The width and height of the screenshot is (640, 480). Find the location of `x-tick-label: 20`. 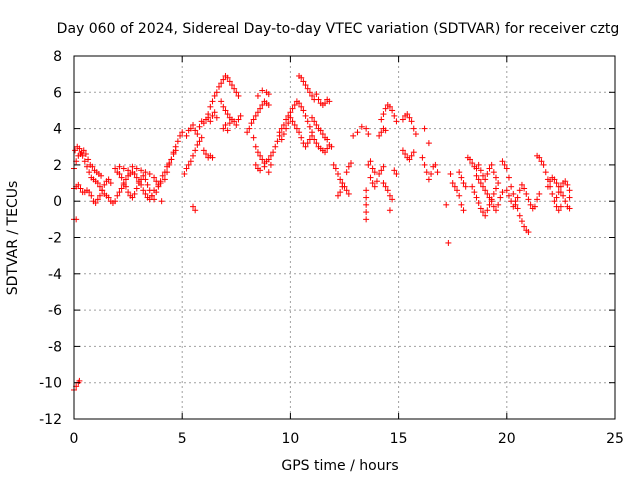

x-tick-label: 20 is located at coordinates (507, 439).